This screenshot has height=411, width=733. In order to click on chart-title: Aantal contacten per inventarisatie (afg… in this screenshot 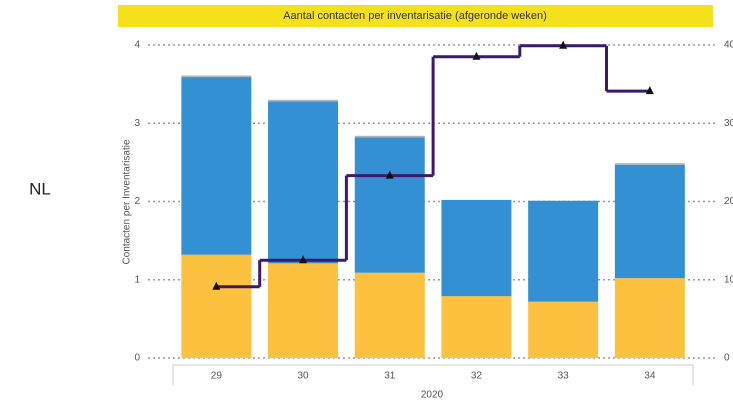, I will do `click(415, 16)`.